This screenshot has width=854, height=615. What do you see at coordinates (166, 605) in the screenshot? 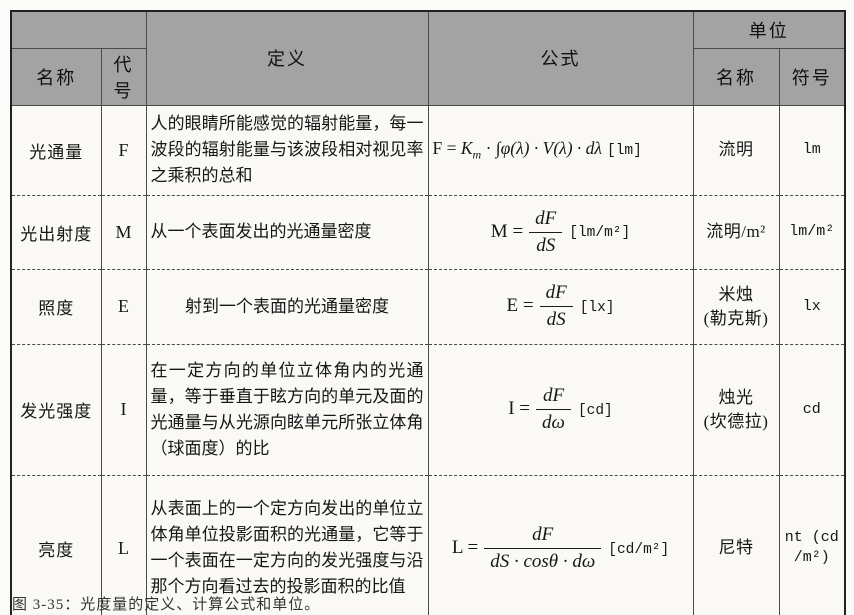
I see `figure-caption: 图 3-35：光度量的定义、计算公式和单位。` at bounding box center [166, 605].